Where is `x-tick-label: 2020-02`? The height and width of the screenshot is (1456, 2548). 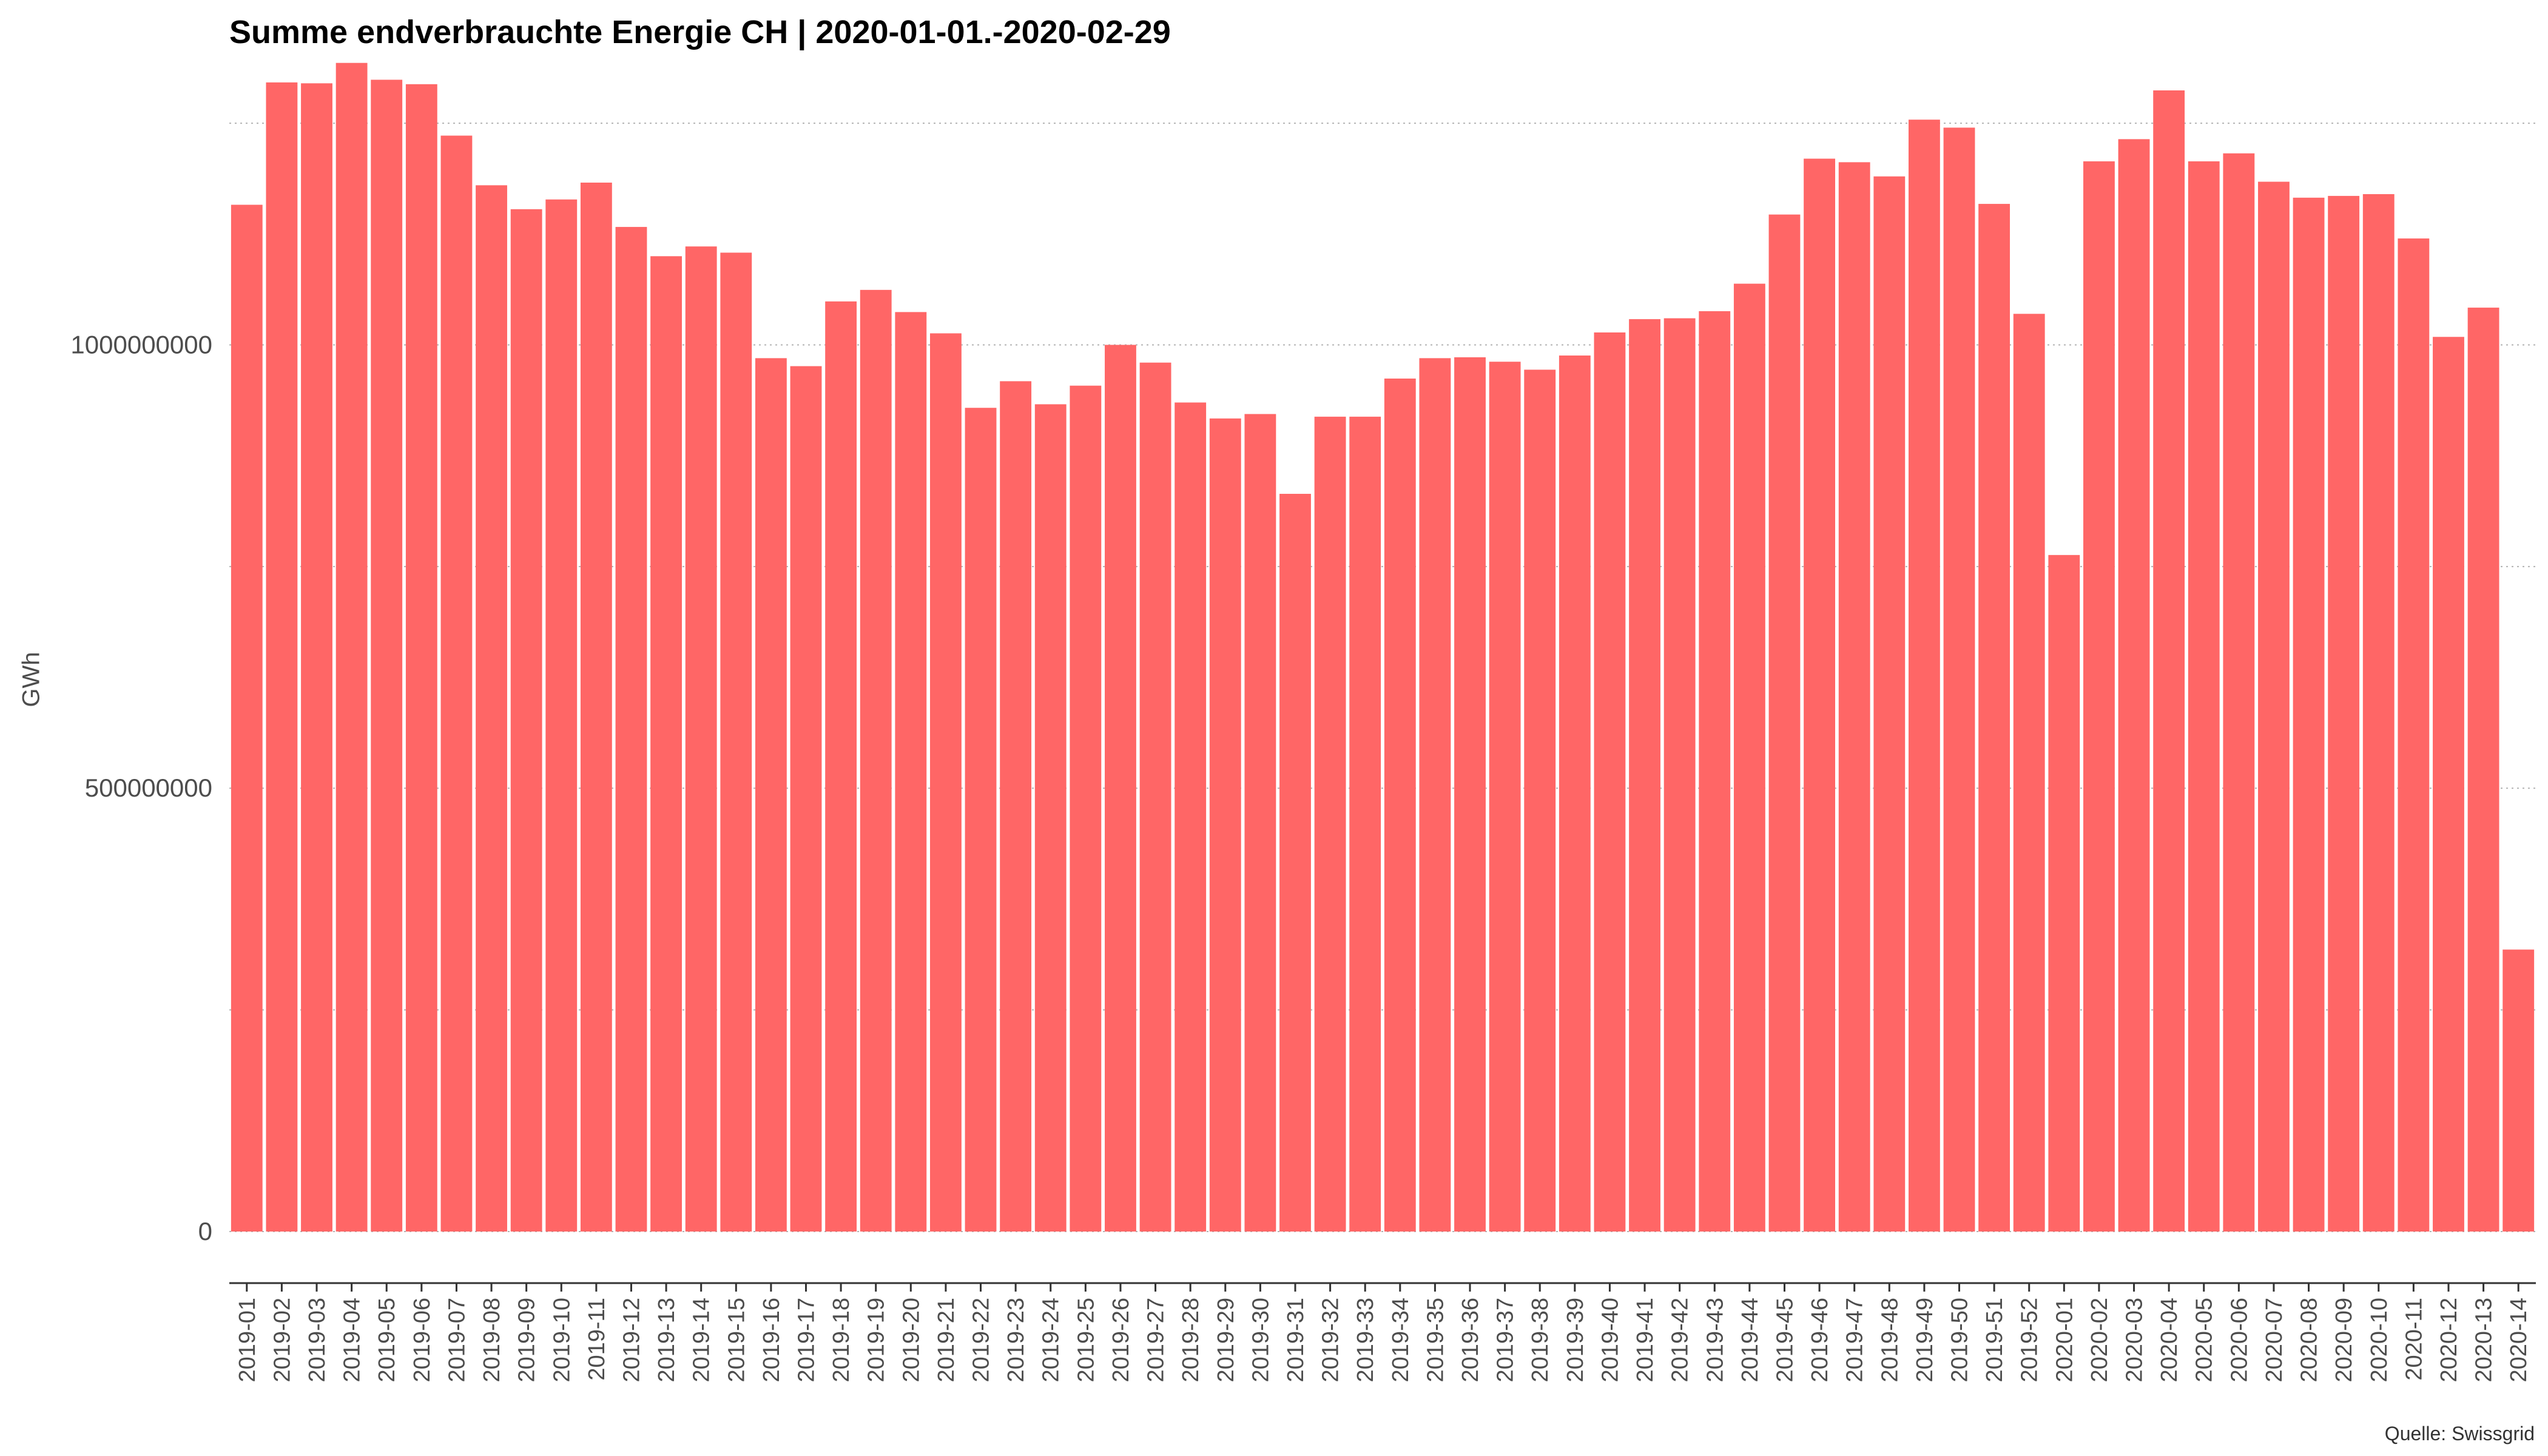 x-tick-label: 2020-02 is located at coordinates (2099, 1340).